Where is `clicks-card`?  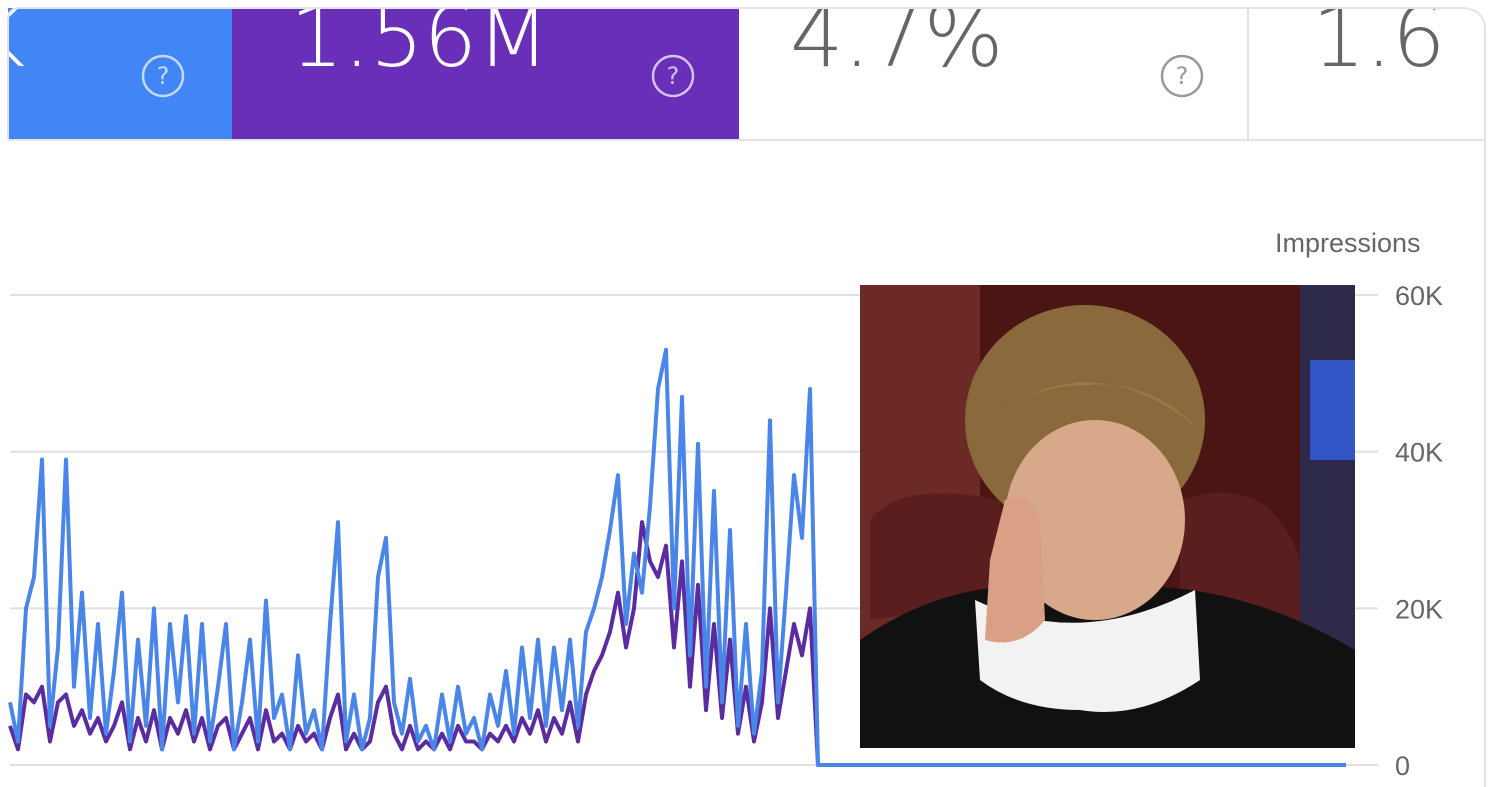
clicks-card is located at coordinates (120, 74).